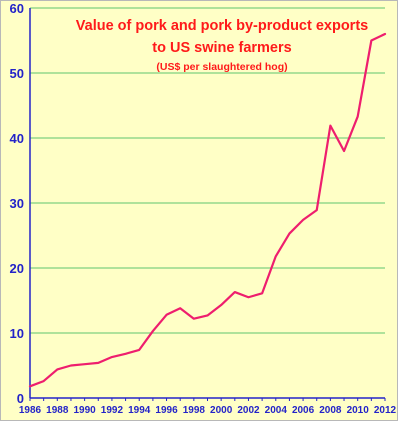 The image size is (400, 423). What do you see at coordinates (17, 8) in the screenshot?
I see `y-tick-label-60: 60` at bounding box center [17, 8].